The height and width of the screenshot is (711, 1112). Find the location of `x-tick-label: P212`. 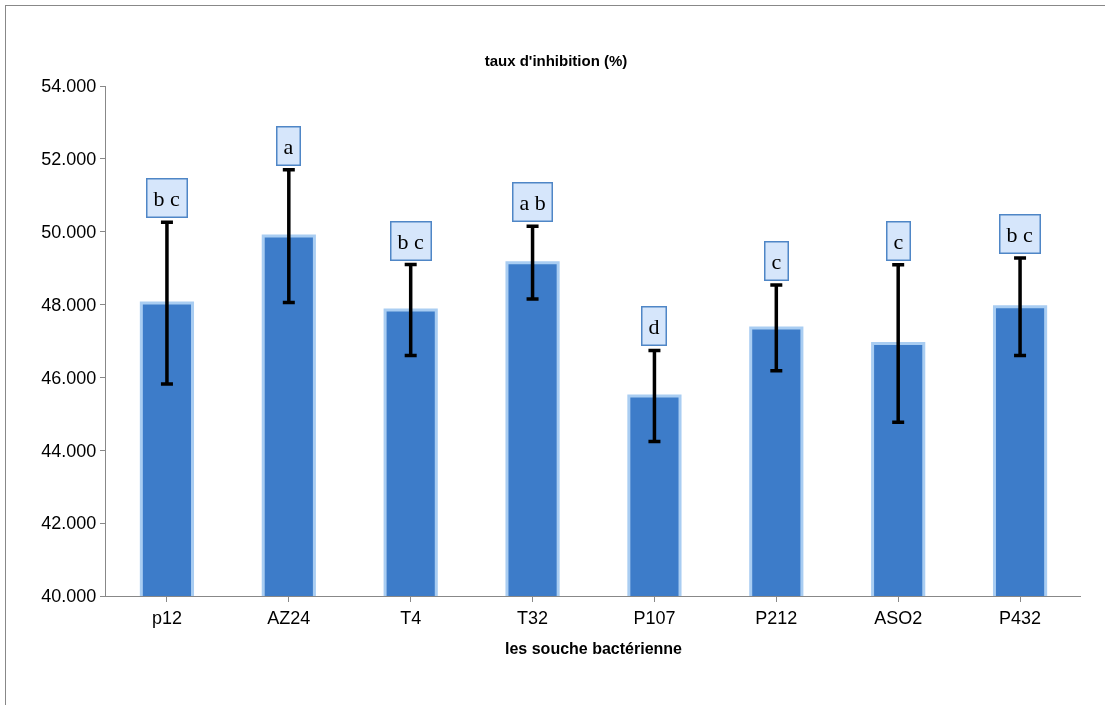

x-tick-label: P212 is located at coordinates (776, 617).